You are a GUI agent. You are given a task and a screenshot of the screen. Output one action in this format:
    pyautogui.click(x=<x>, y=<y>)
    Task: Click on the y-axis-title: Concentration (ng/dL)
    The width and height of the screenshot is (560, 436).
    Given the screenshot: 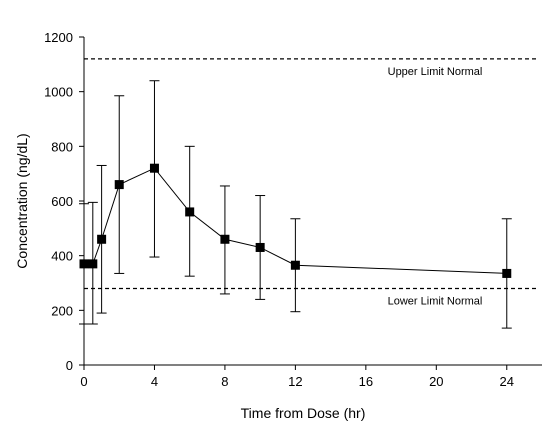 What is the action you would take?
    pyautogui.click(x=22, y=200)
    